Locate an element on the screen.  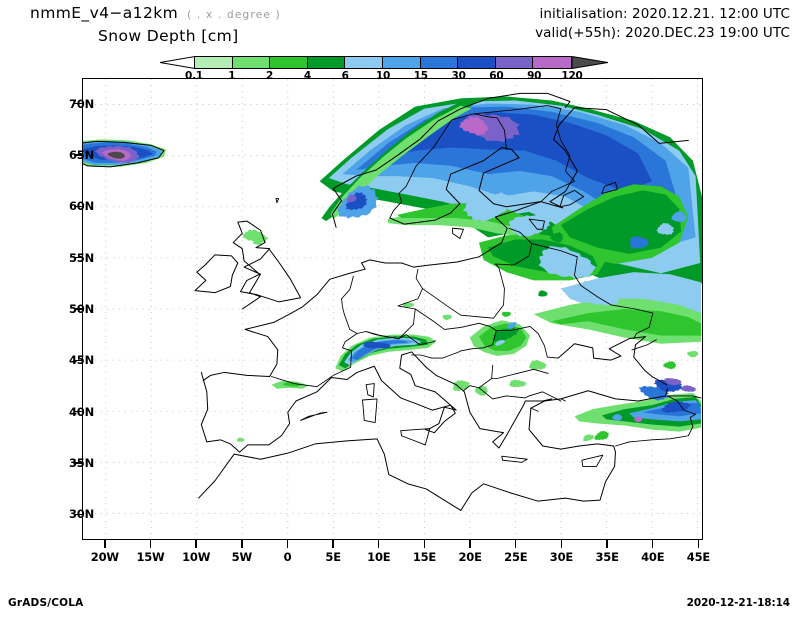
coastline-crimea-azov is located at coordinates (612, 361).